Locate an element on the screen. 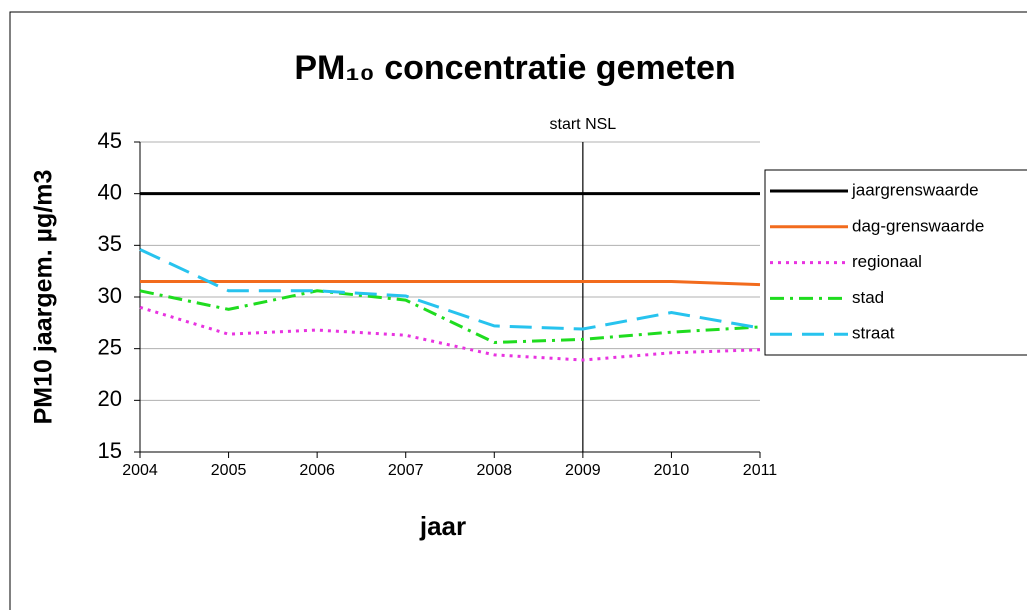  legend-label: stad is located at coordinates (868, 297).